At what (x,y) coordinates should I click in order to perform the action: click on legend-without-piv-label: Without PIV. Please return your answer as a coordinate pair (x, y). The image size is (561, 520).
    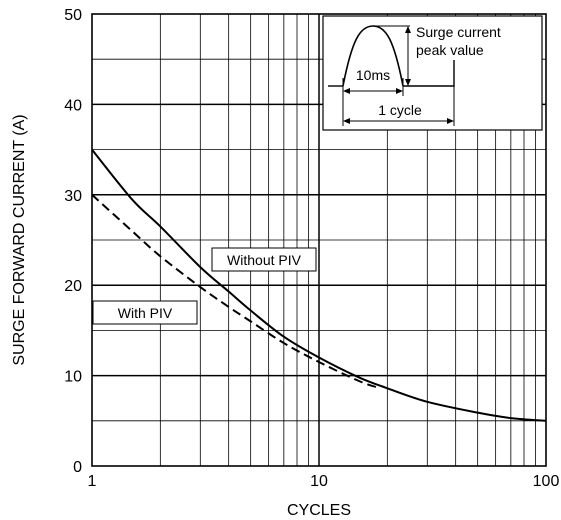
    Looking at the image, I should click on (264, 260).